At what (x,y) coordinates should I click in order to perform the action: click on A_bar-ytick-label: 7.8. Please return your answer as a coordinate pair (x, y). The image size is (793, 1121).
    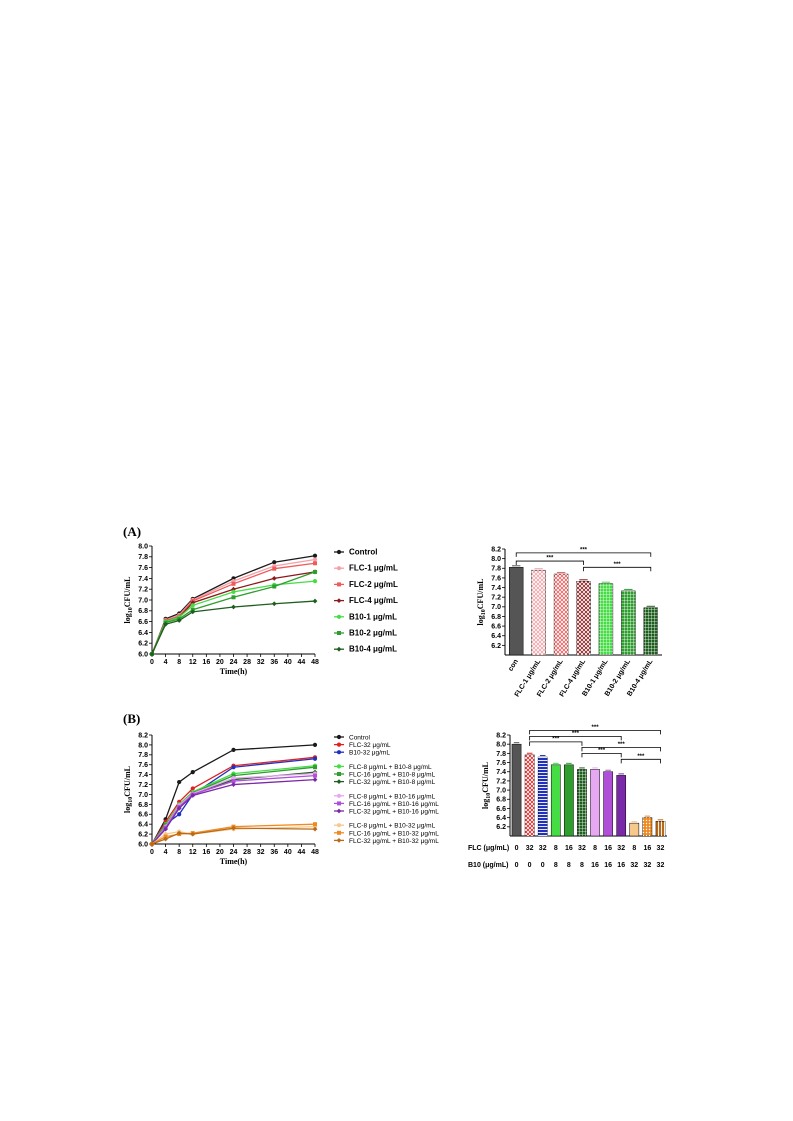
    Looking at the image, I should click on (496, 569).